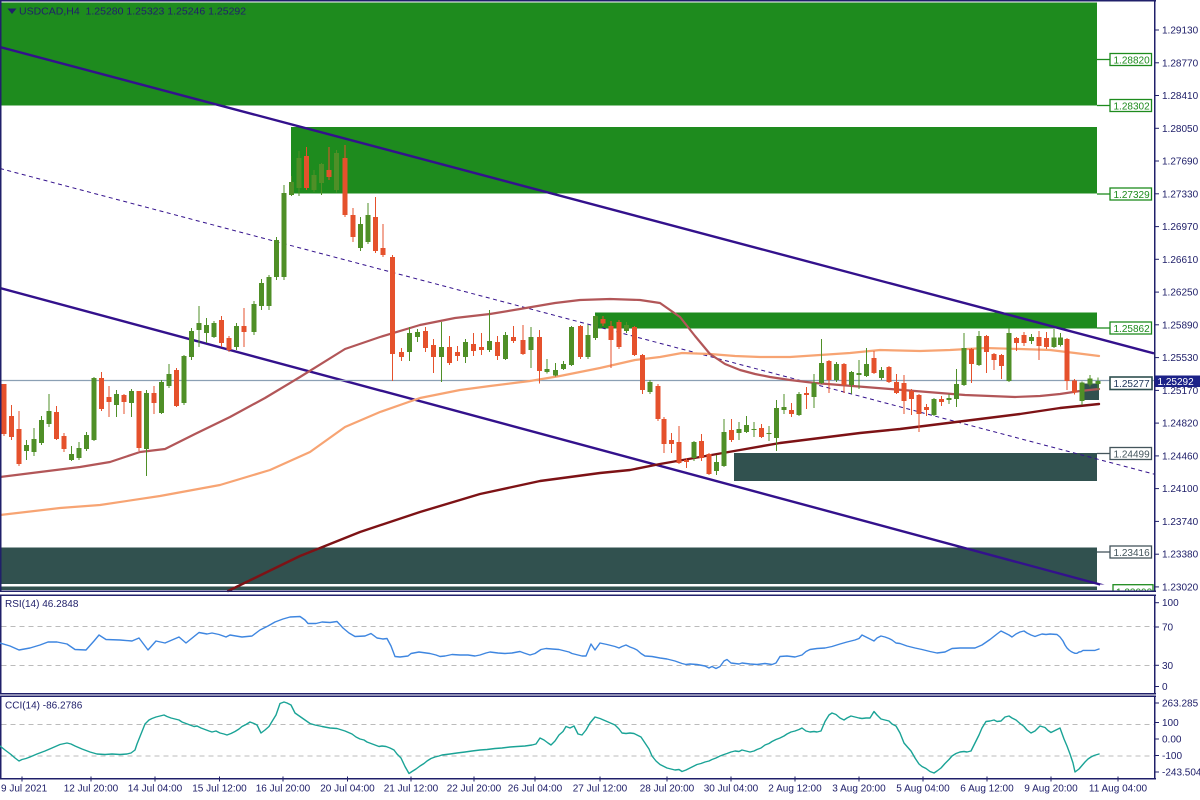 The width and height of the screenshot is (1200, 800). Describe the element at coordinates (1180, 31) in the screenshot. I see `svg-text: 1.29130` at that location.